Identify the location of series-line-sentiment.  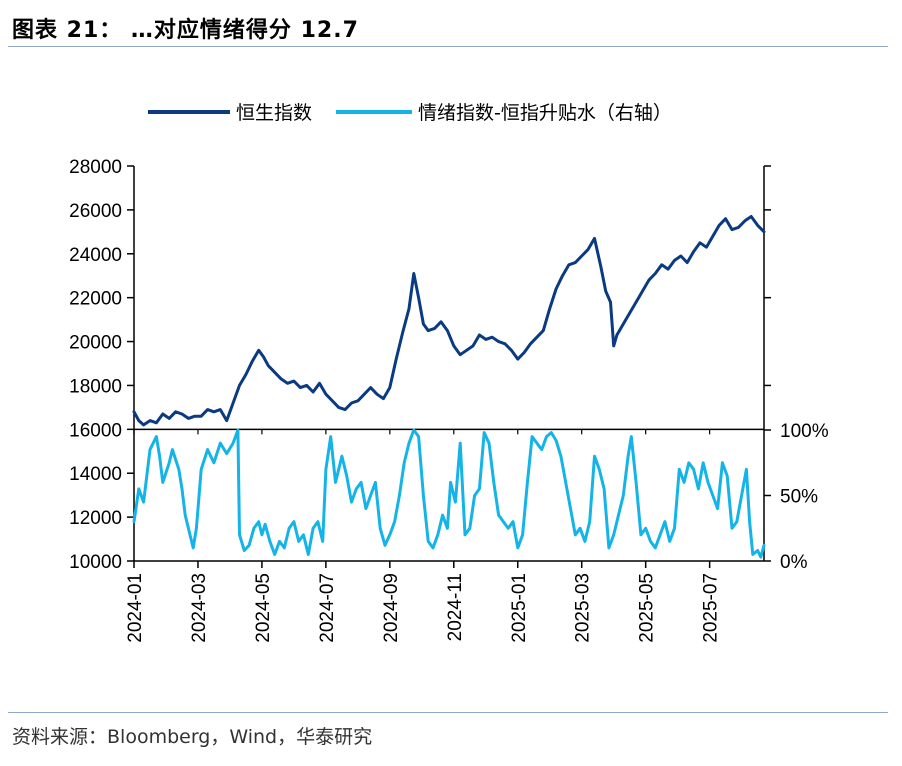
(449, 493).